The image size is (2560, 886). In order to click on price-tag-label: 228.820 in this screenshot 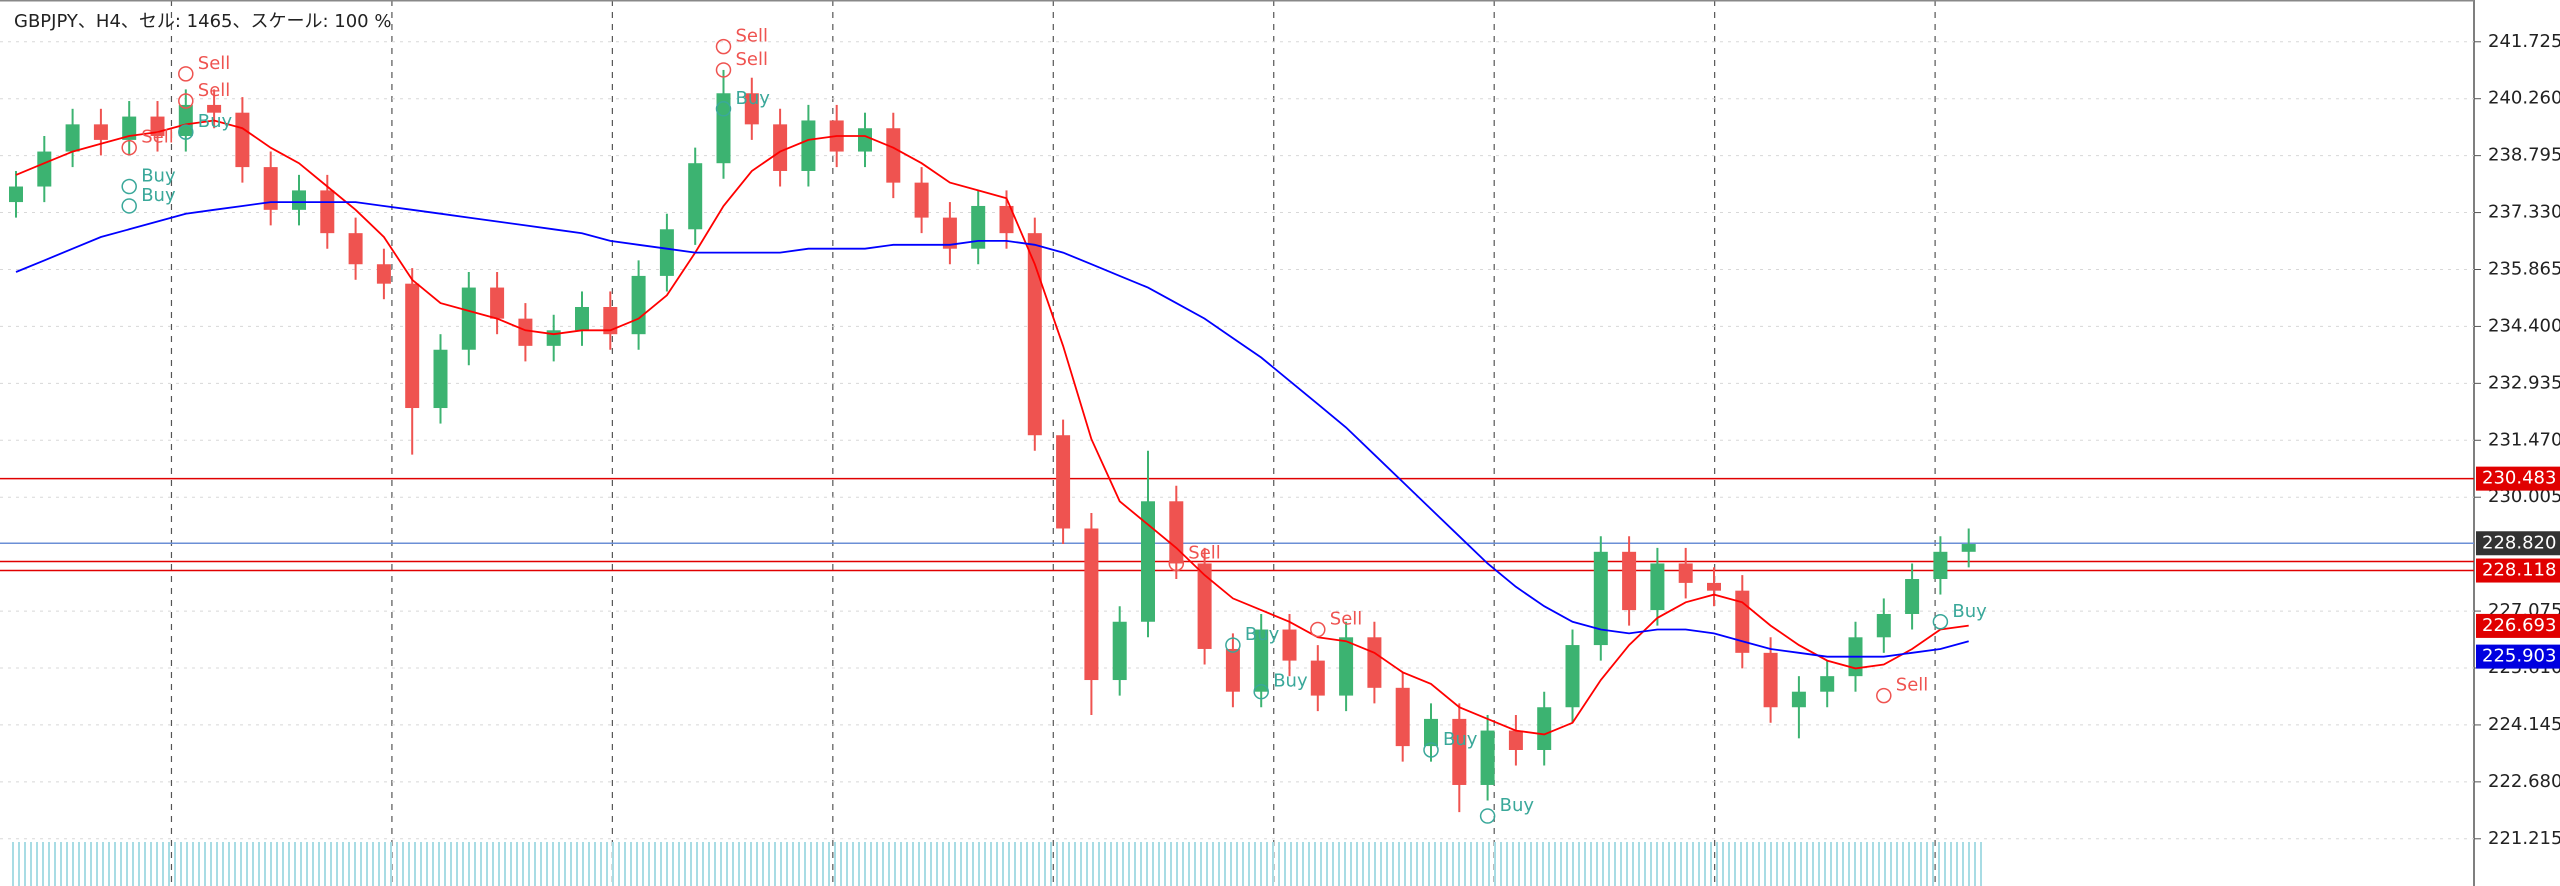, I will do `click(2519, 542)`.